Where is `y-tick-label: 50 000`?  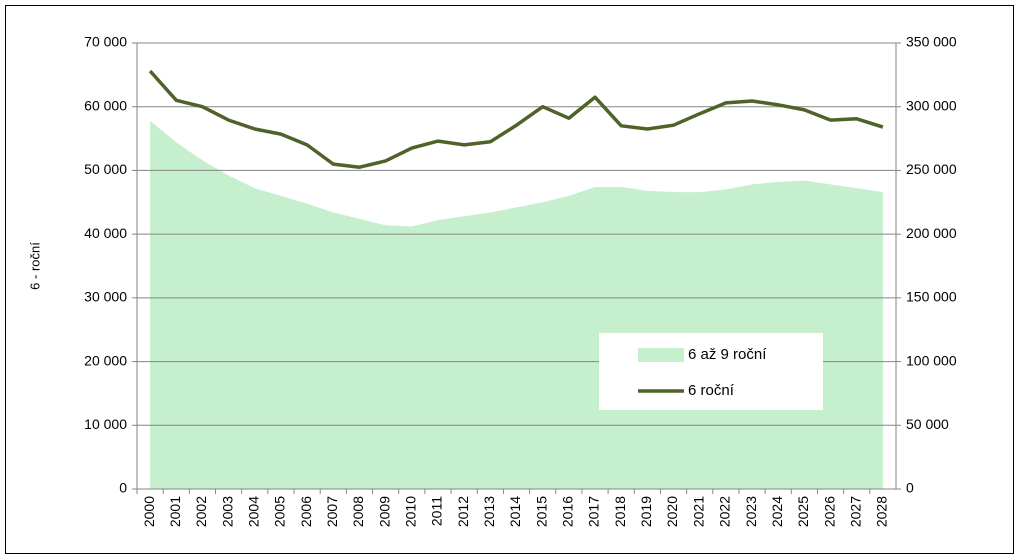
y-tick-label: 50 000 is located at coordinates (105, 169).